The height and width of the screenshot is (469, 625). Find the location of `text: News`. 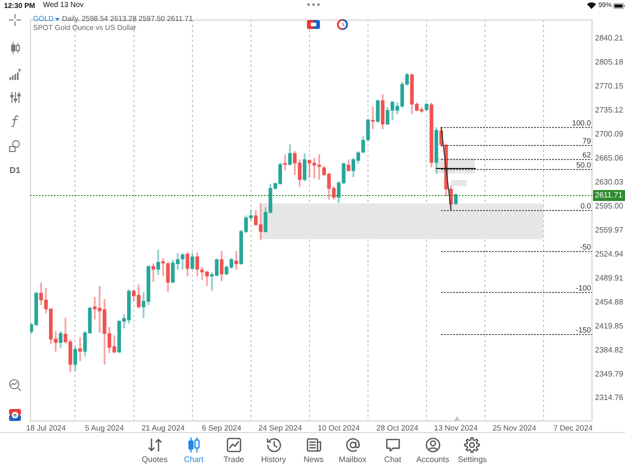

text: News is located at coordinates (314, 459).